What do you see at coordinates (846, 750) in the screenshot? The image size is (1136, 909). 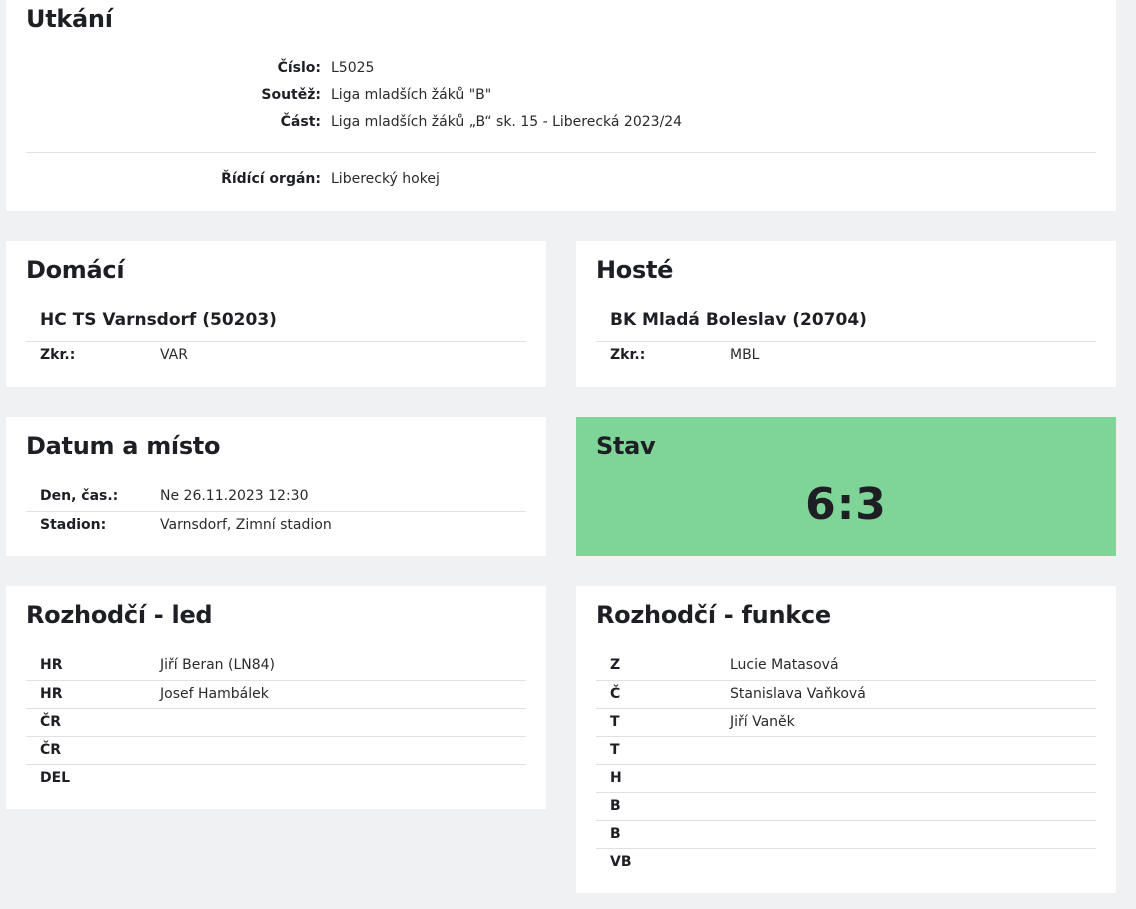 I see `table-row: T` at bounding box center [846, 750].